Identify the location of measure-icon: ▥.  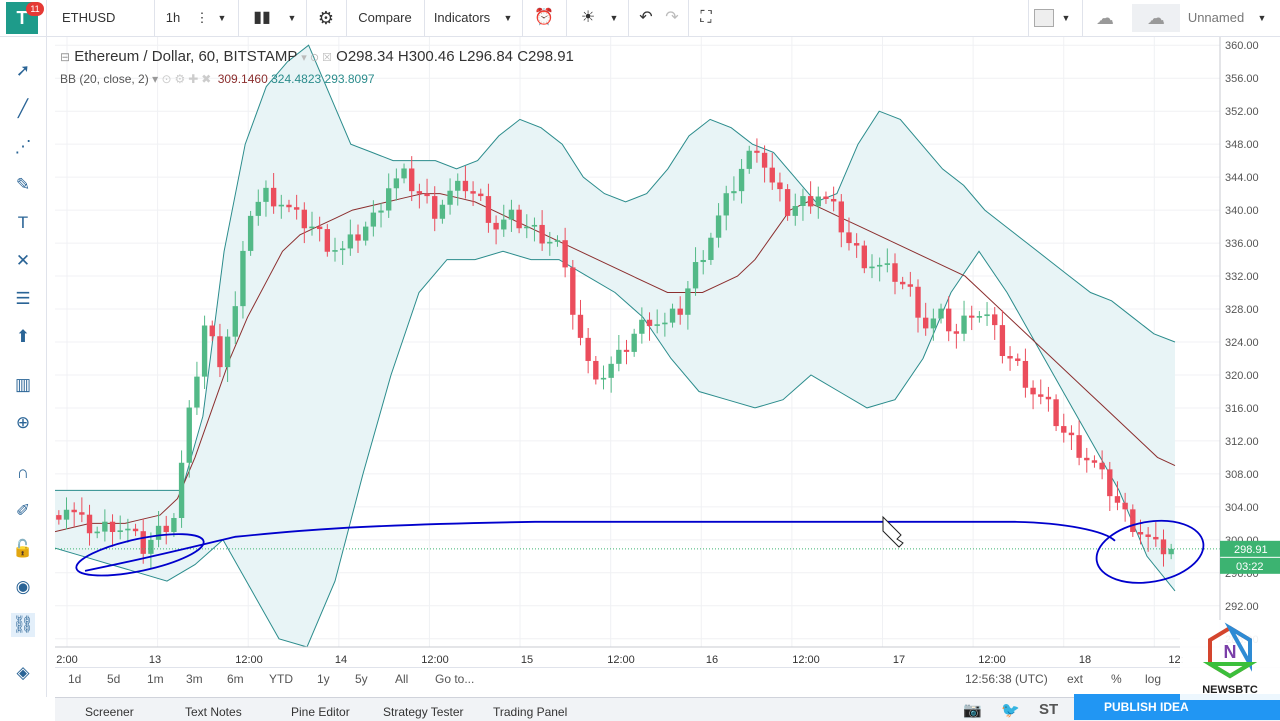
(23, 384).